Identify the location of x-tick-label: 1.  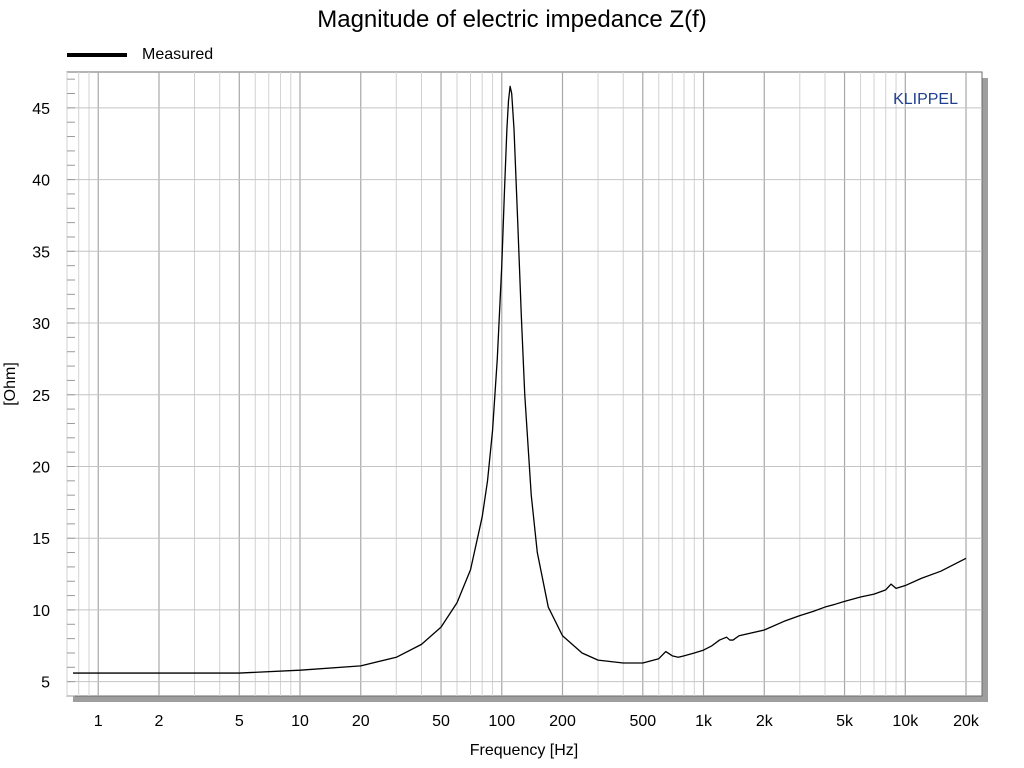
(98, 721).